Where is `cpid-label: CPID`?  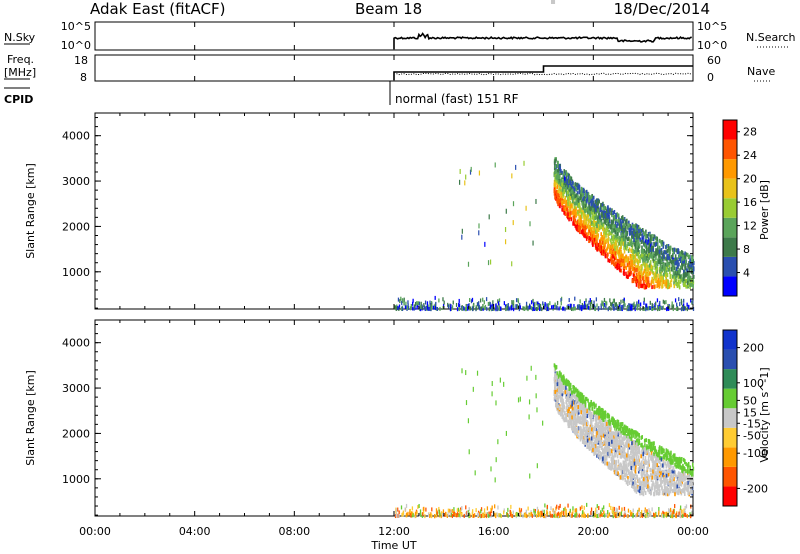 cpid-label: CPID is located at coordinates (18, 99).